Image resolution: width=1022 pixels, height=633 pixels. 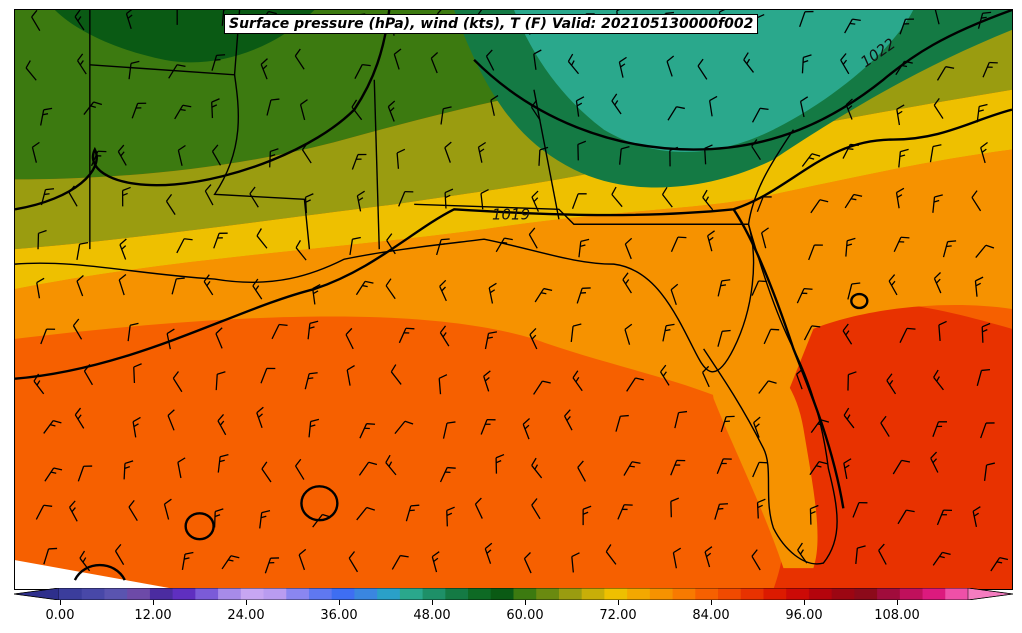 I want to click on nodata-corner, so click(x=95, y=574).